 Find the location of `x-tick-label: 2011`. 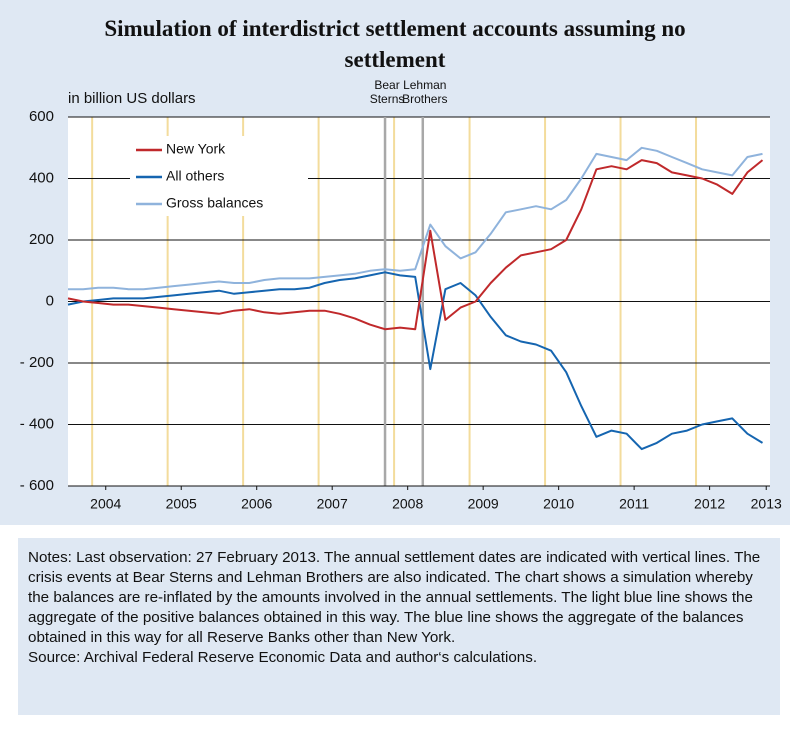

x-tick-label: 2011 is located at coordinates (634, 504).